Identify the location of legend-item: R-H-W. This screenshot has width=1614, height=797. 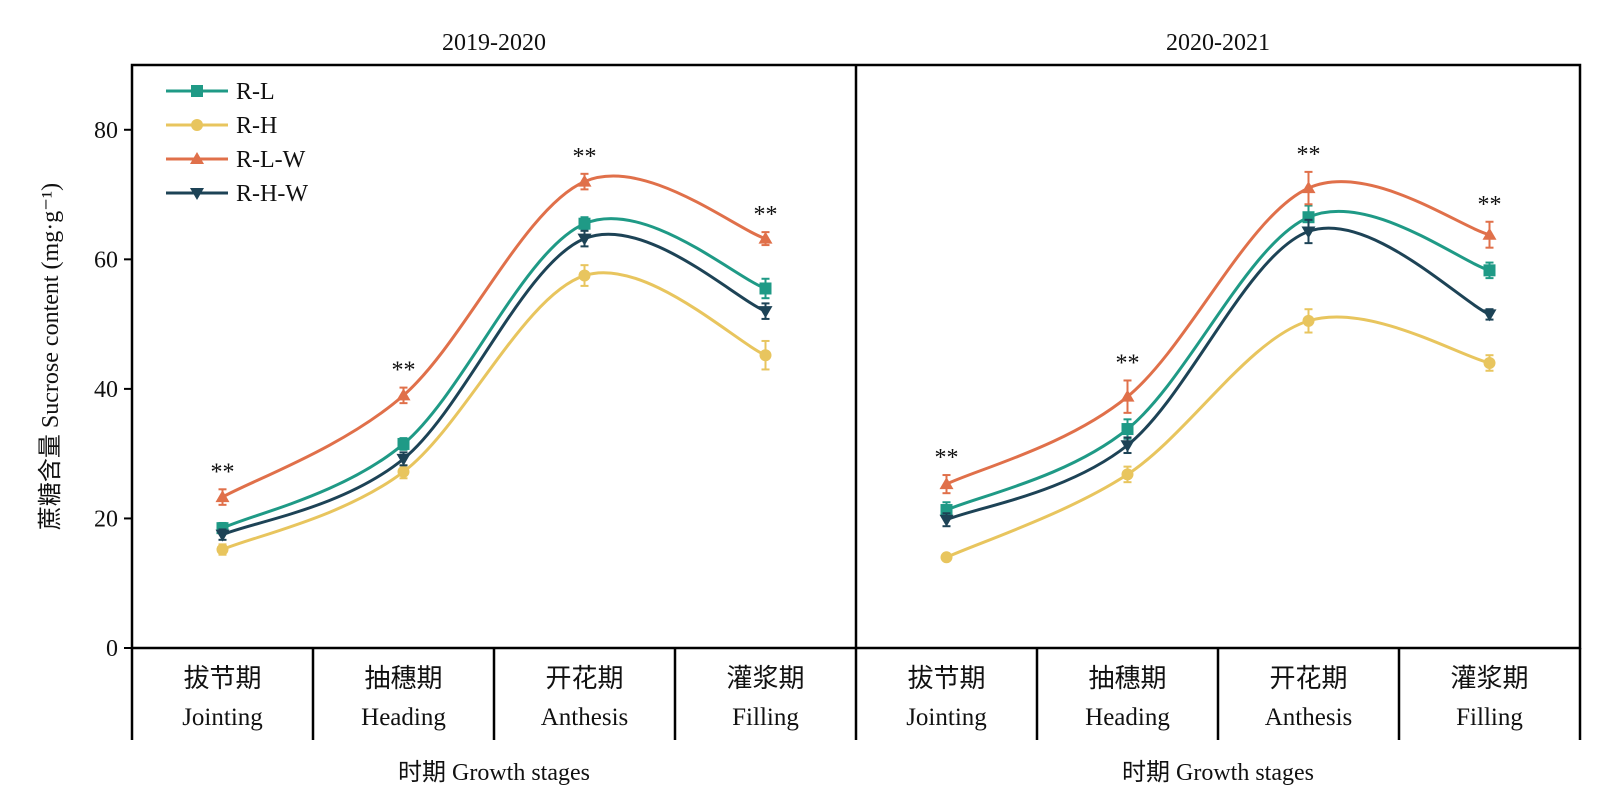
(237, 194).